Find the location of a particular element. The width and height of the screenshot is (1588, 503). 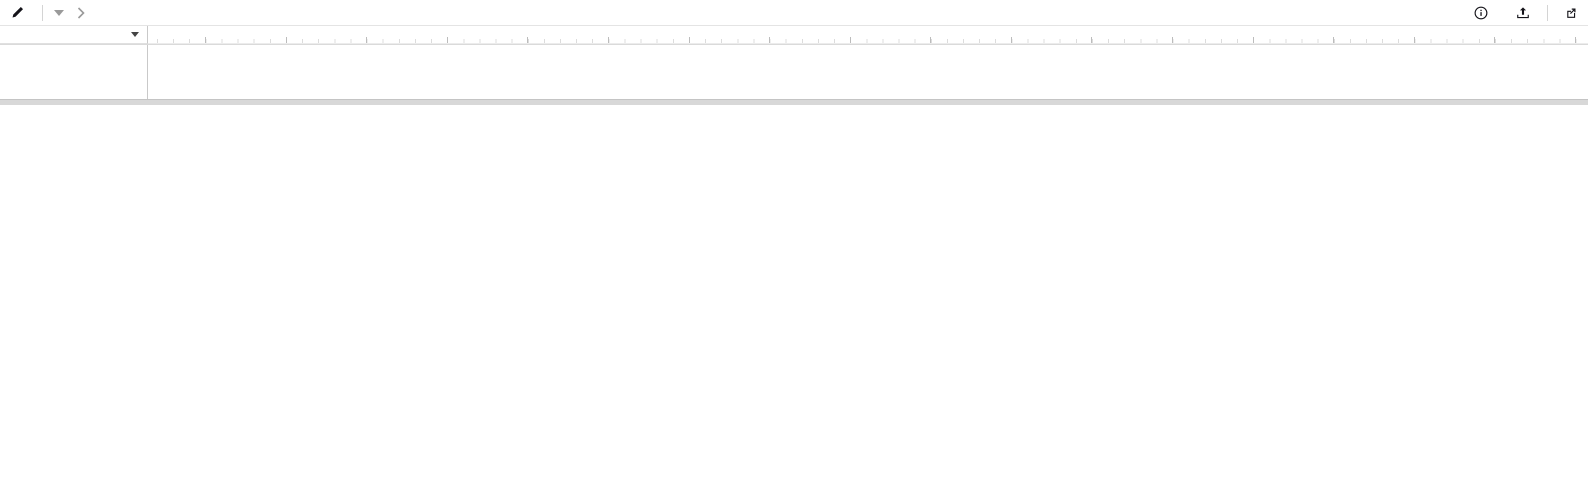

profile-name-button is located at coordinates (21, 12).